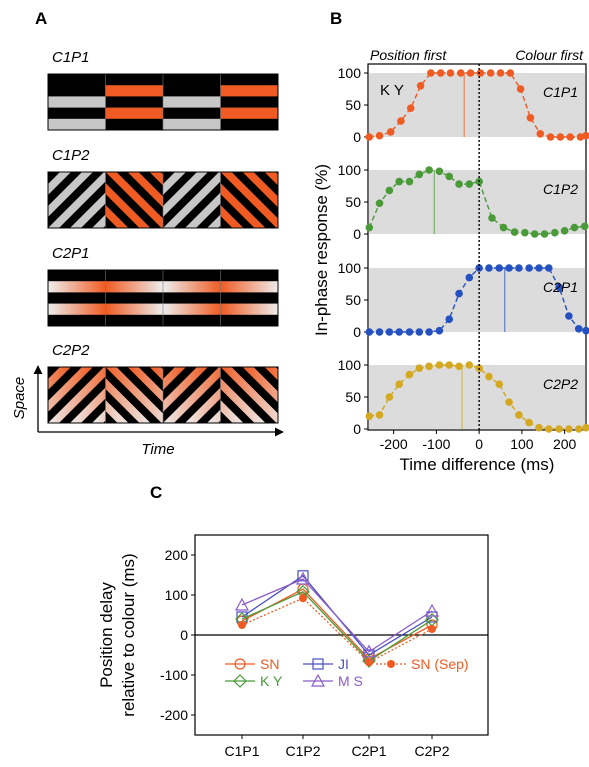 The height and width of the screenshot is (767, 589). Describe the element at coordinates (157, 449) in the screenshot. I see `time-axis-label: Time` at that location.